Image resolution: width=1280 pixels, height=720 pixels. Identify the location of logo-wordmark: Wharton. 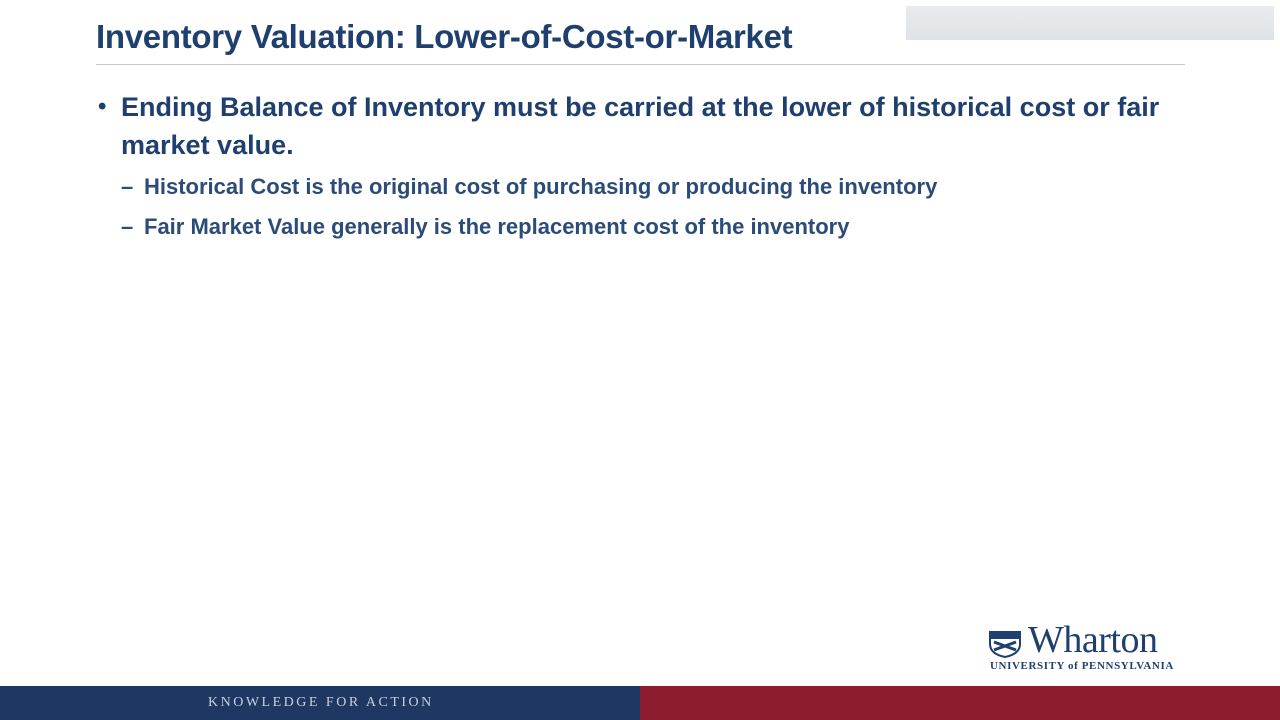
(1093, 640).